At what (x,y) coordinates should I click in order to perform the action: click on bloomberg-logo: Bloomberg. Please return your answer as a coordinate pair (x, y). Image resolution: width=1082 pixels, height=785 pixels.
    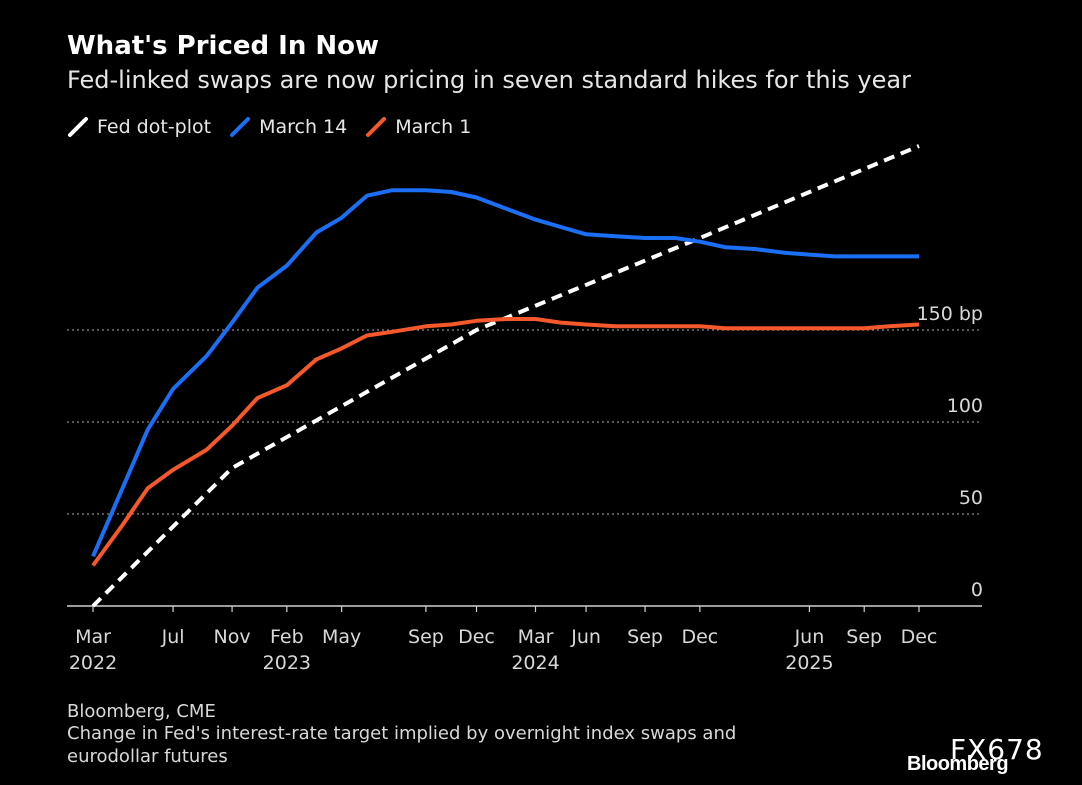
    Looking at the image, I should click on (958, 764).